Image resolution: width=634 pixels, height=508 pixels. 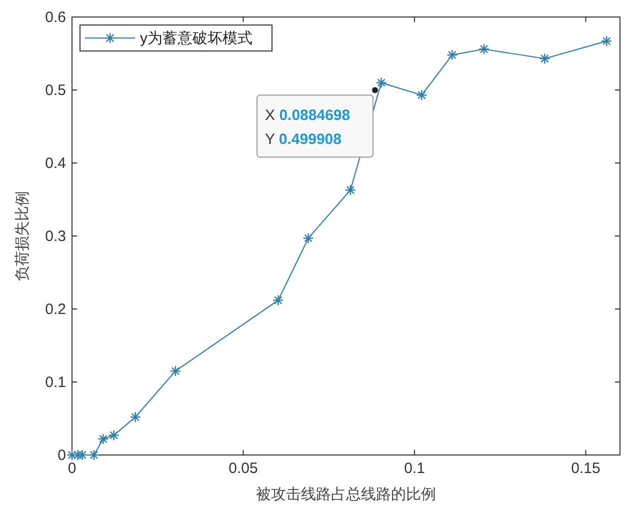 What do you see at coordinates (414, 468) in the screenshot?
I see `x-tick-label: 0.1` at bounding box center [414, 468].